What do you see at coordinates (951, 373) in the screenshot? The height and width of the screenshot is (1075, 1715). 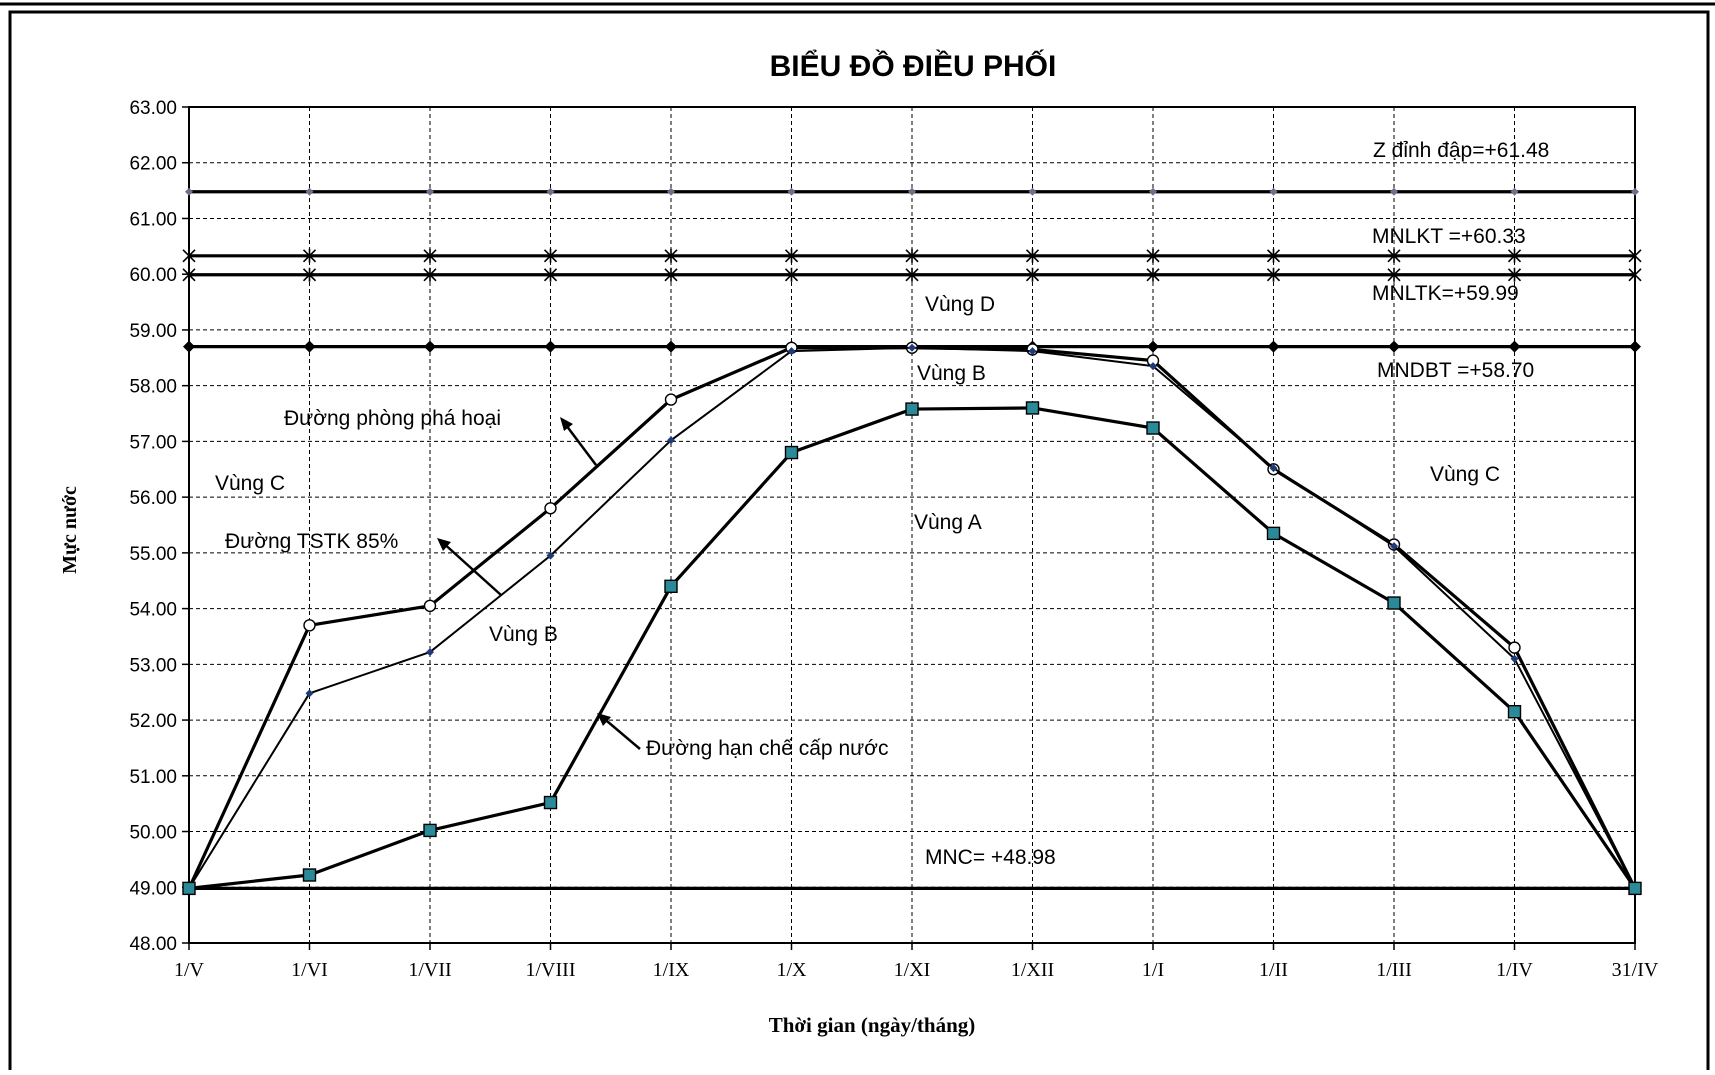 I see `label-vung-b-top: Vùng B` at bounding box center [951, 373].